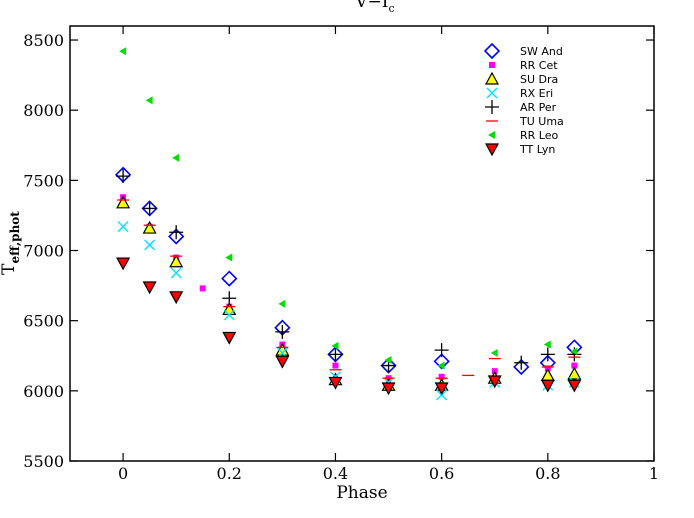 The height and width of the screenshot is (518, 694). Describe the element at coordinates (11, 243) in the screenshot. I see `y-axis-label: Teff,phot` at that location.